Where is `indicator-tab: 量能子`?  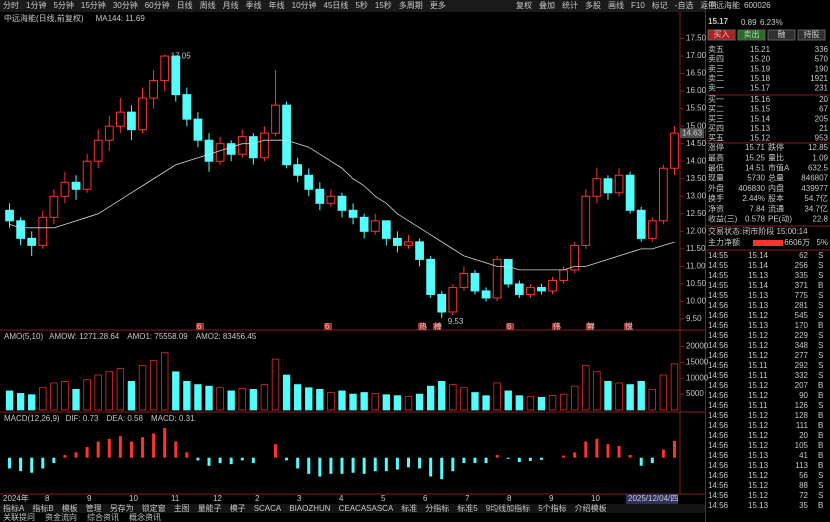
indicator-tab: 量能子 is located at coordinates (210, 508).